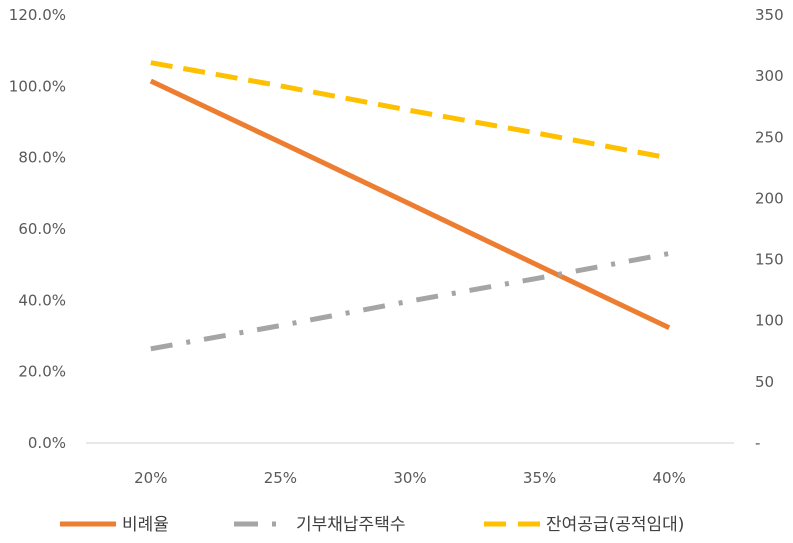  I want to click on left-tick-label: 120.0%, so click(37, 15).